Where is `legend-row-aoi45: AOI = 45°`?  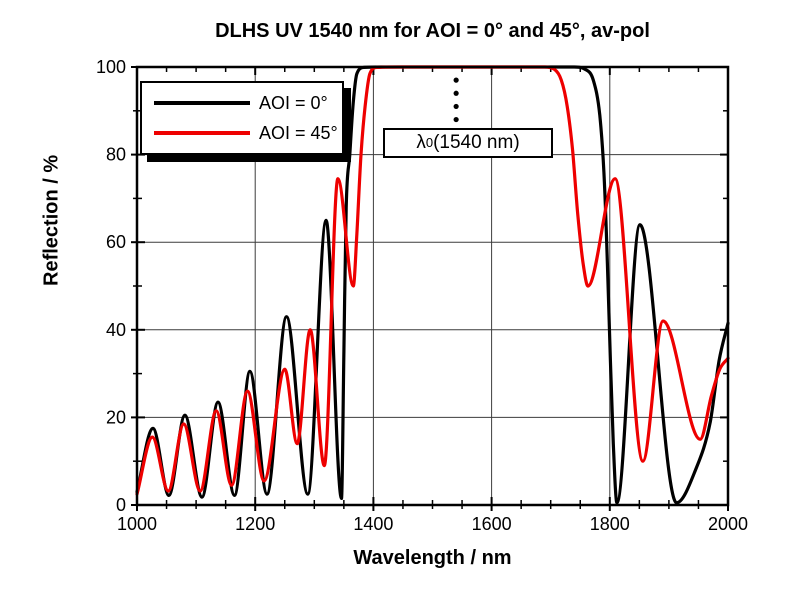 legend-row-aoi45: AOI = 45° is located at coordinates (242, 133).